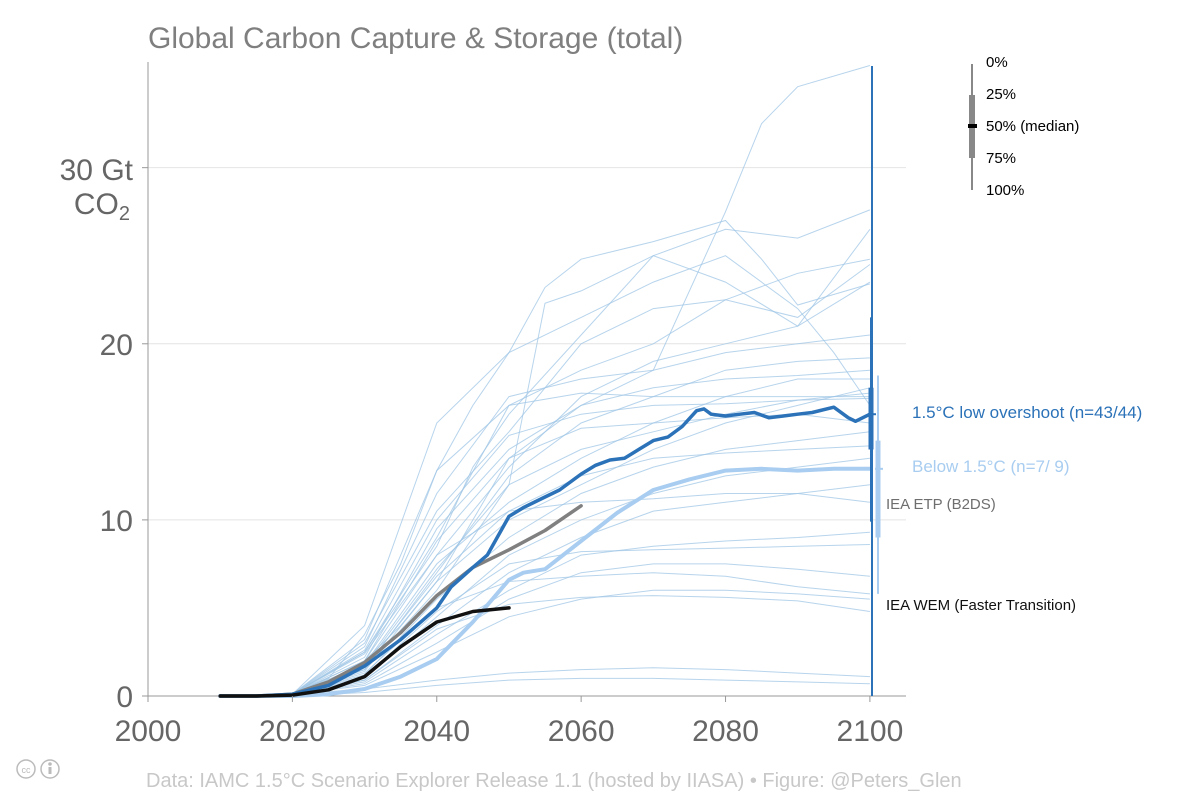 The image size is (1200, 800). What do you see at coordinates (941, 504) in the screenshot?
I see `label-iea-etp: IEA ETP (B2DS)` at bounding box center [941, 504].